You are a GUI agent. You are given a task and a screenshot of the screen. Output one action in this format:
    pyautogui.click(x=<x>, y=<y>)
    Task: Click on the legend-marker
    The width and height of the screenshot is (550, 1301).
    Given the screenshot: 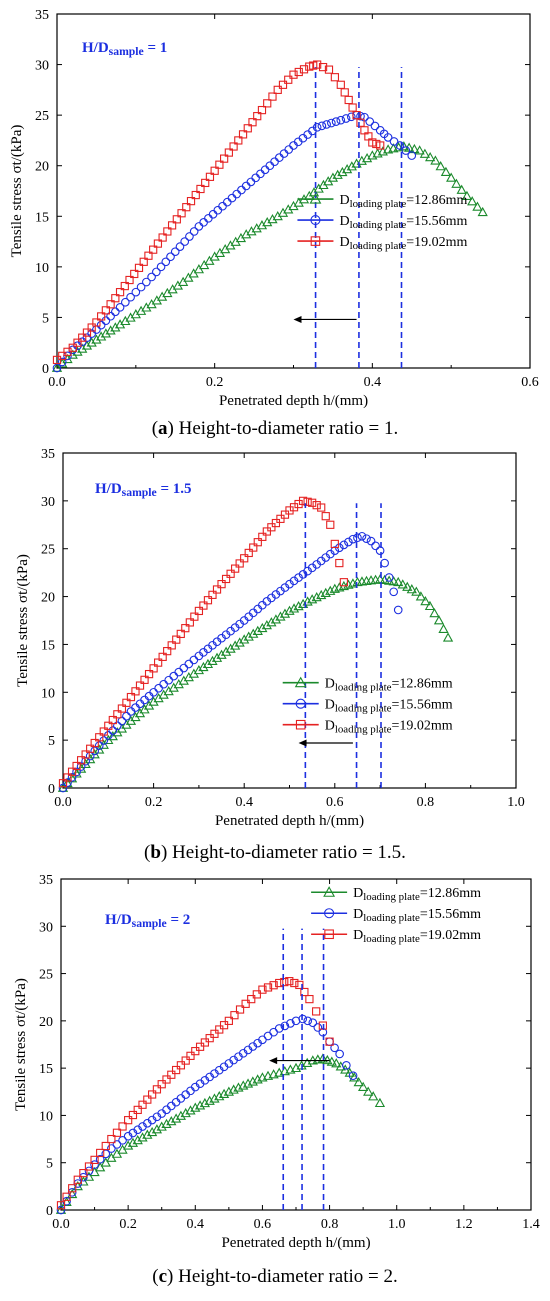 What is the action you would take?
    pyautogui.click(x=300, y=724)
    